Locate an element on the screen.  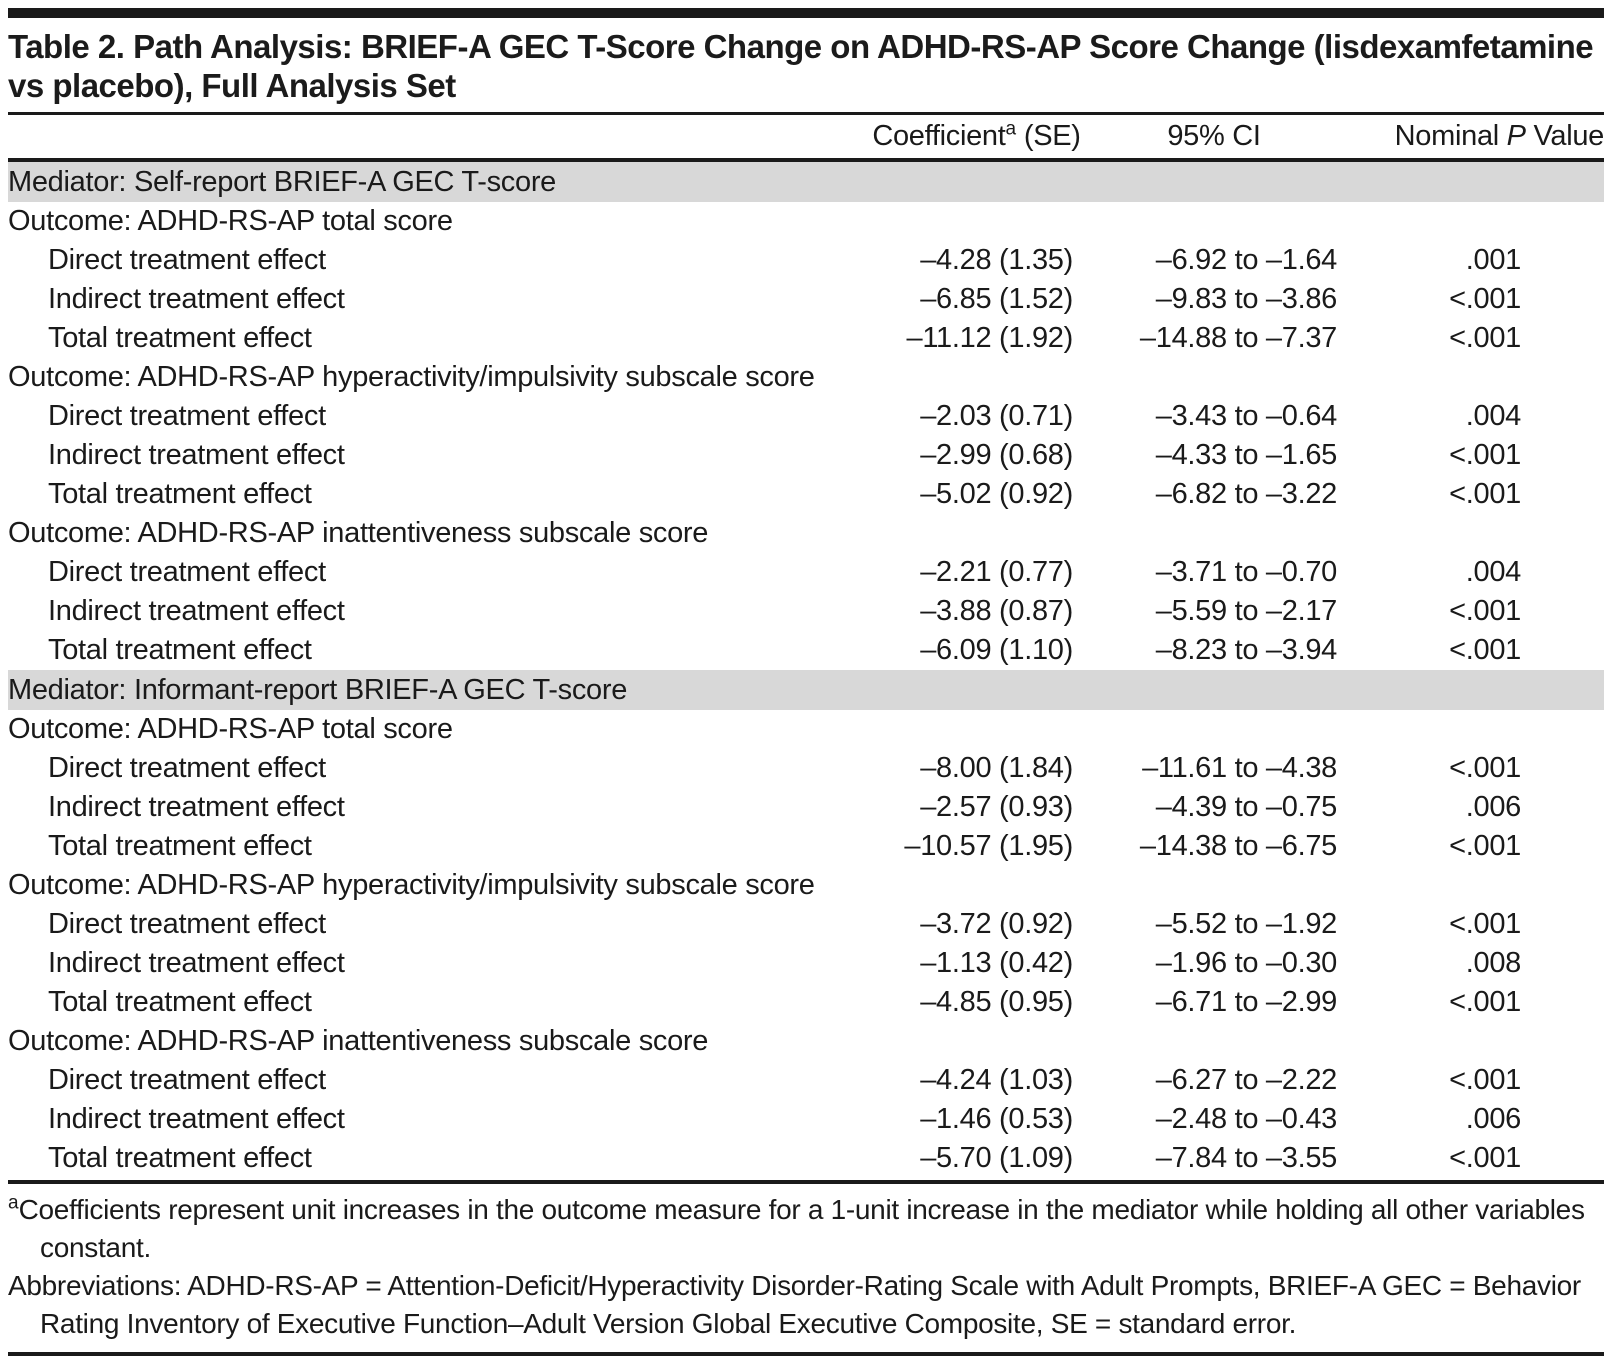
coefficient-header-superscript: a is located at coordinates (1011, 129).